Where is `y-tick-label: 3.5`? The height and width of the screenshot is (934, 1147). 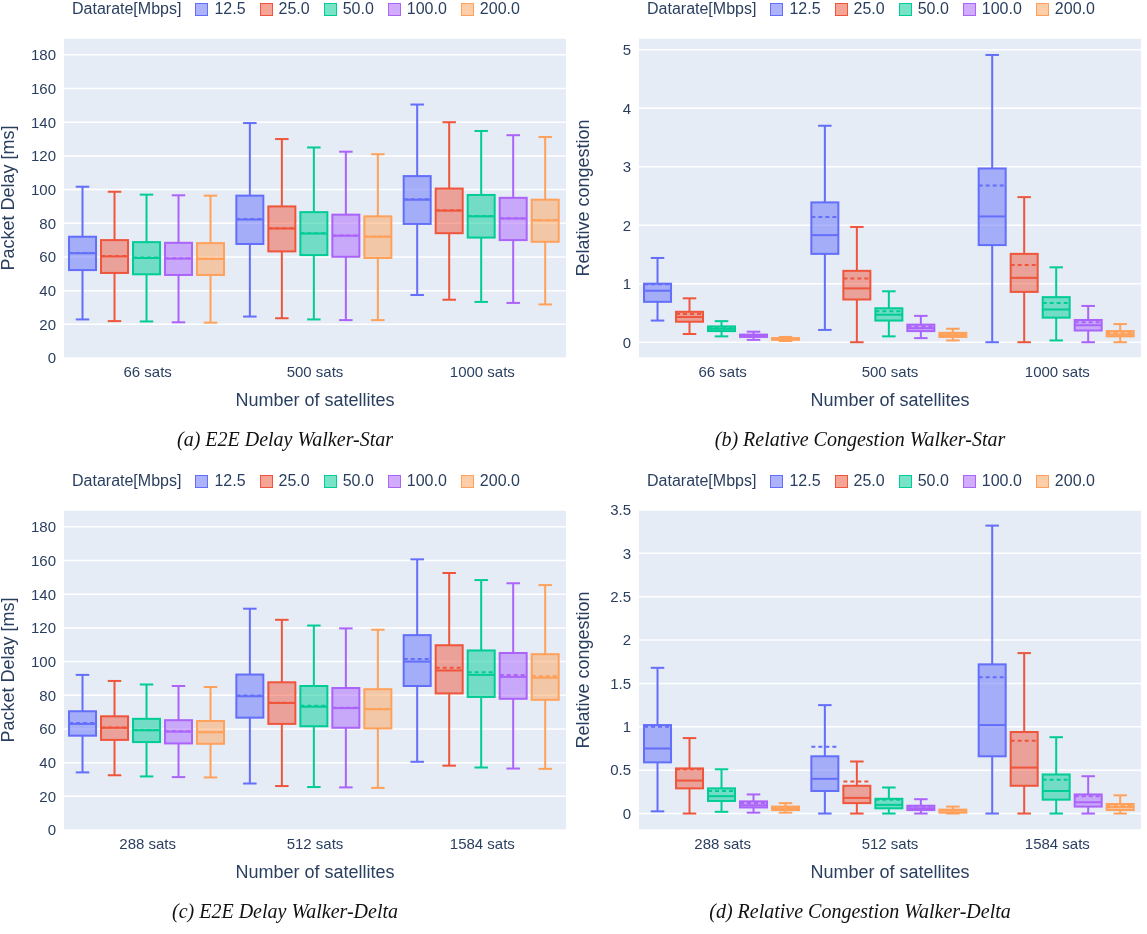 y-tick-label: 3.5 is located at coordinates (620, 510).